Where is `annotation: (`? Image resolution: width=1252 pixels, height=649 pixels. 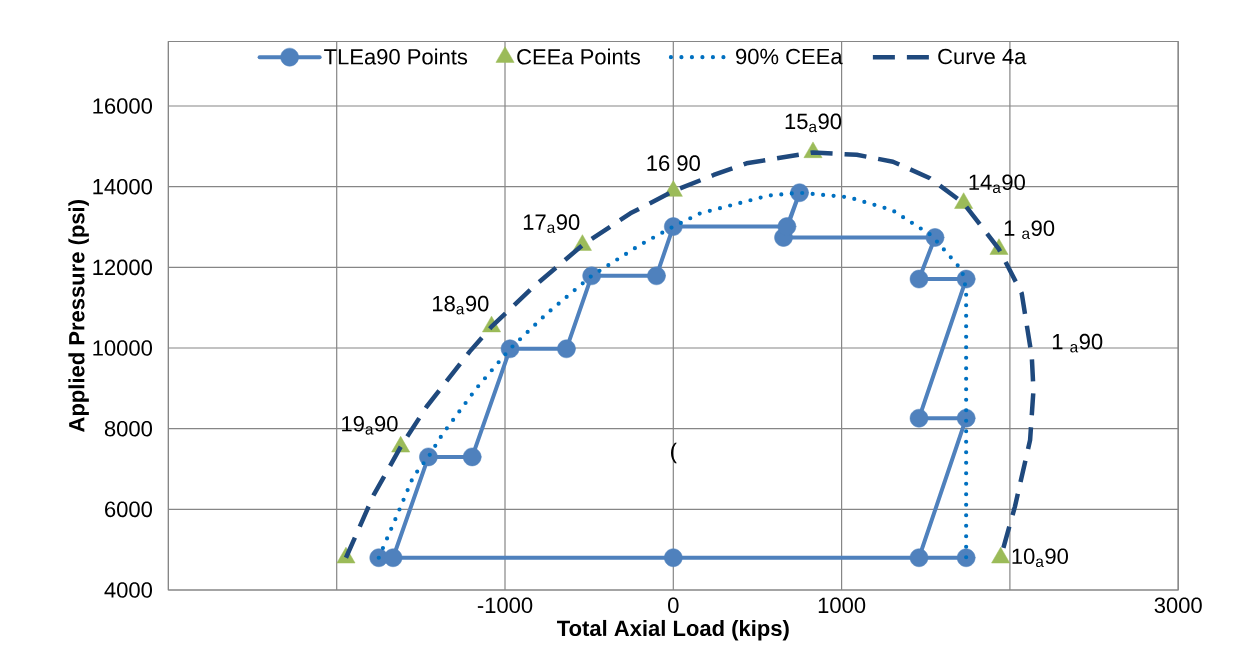 annotation: ( is located at coordinates (674, 453).